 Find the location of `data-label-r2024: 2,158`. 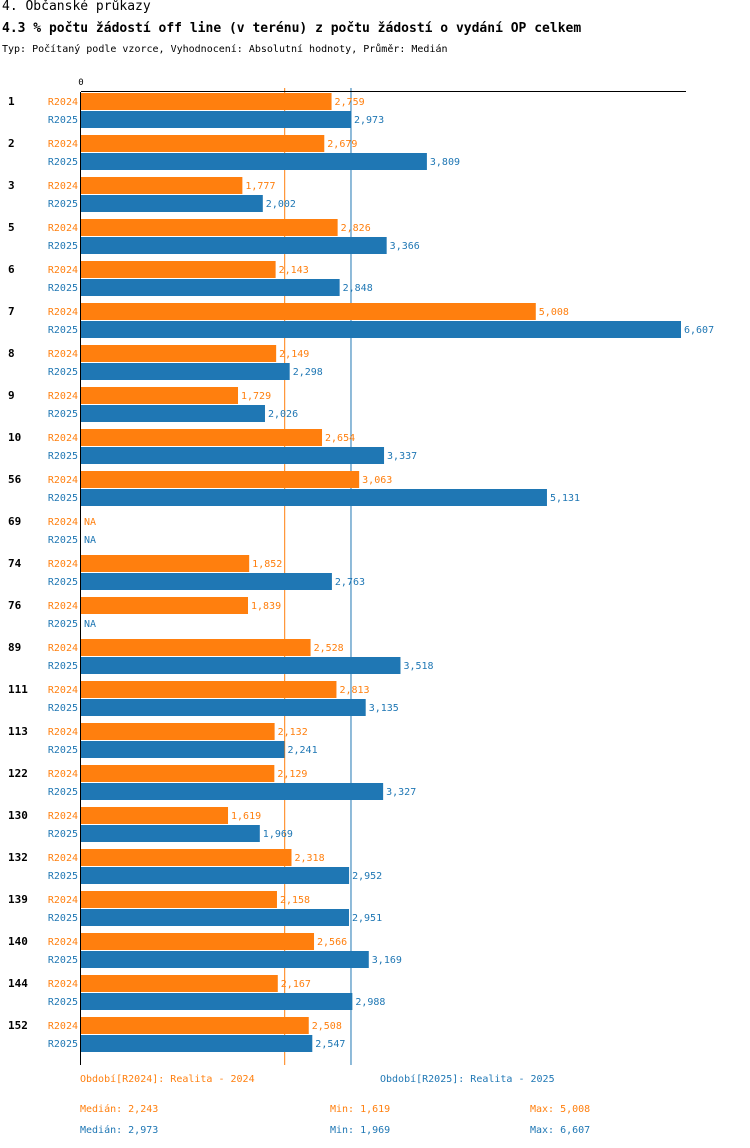

data-label-r2024: 2,158 is located at coordinates (295, 900).